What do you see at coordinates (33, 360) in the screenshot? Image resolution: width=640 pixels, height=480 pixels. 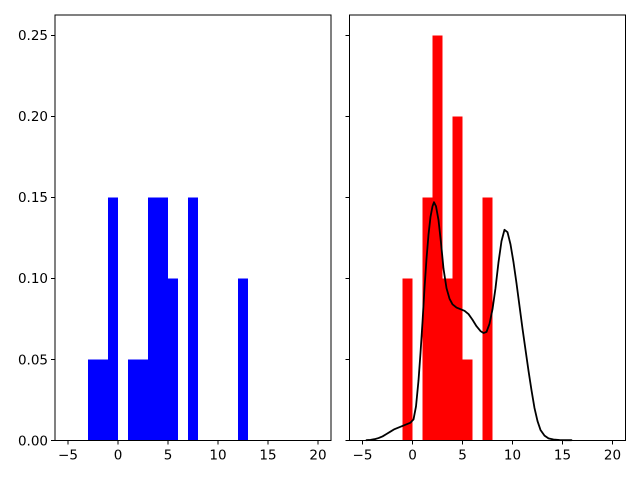 I see `y-tick-label: 0.05` at bounding box center [33, 360].